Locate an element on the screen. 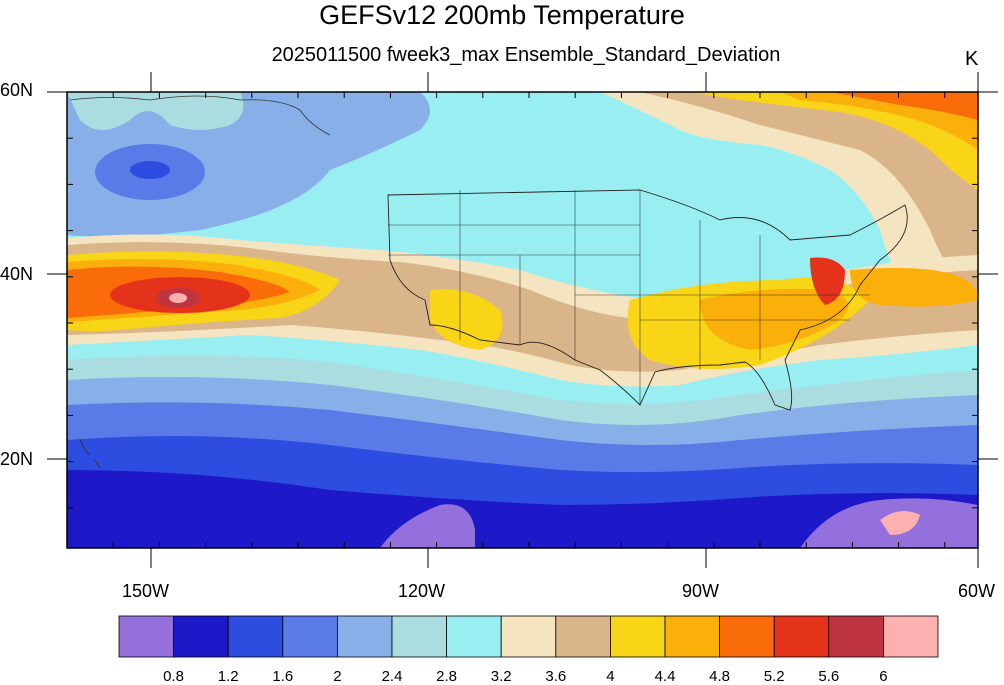 Image resolution: width=1004 pixels, height=685 pixels. colorbar-label: 2.8 is located at coordinates (447, 676).